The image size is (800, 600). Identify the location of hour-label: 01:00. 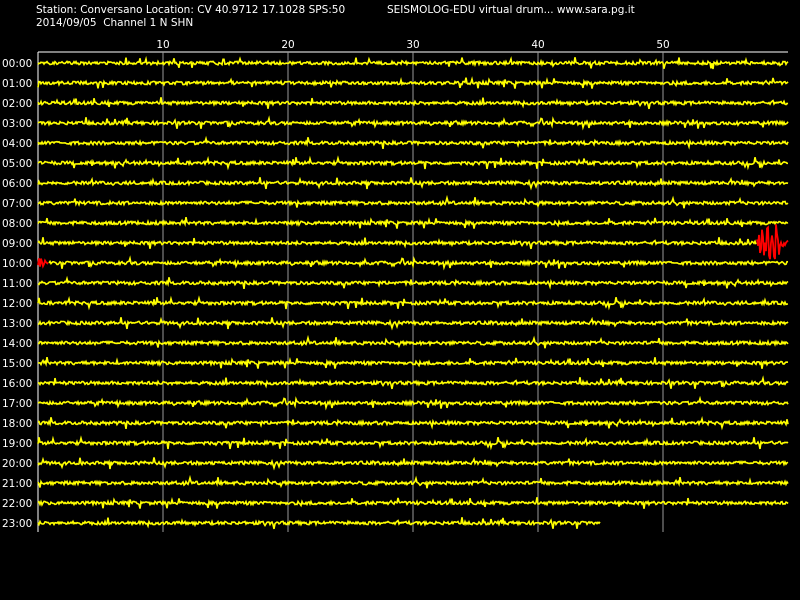
(17, 84).